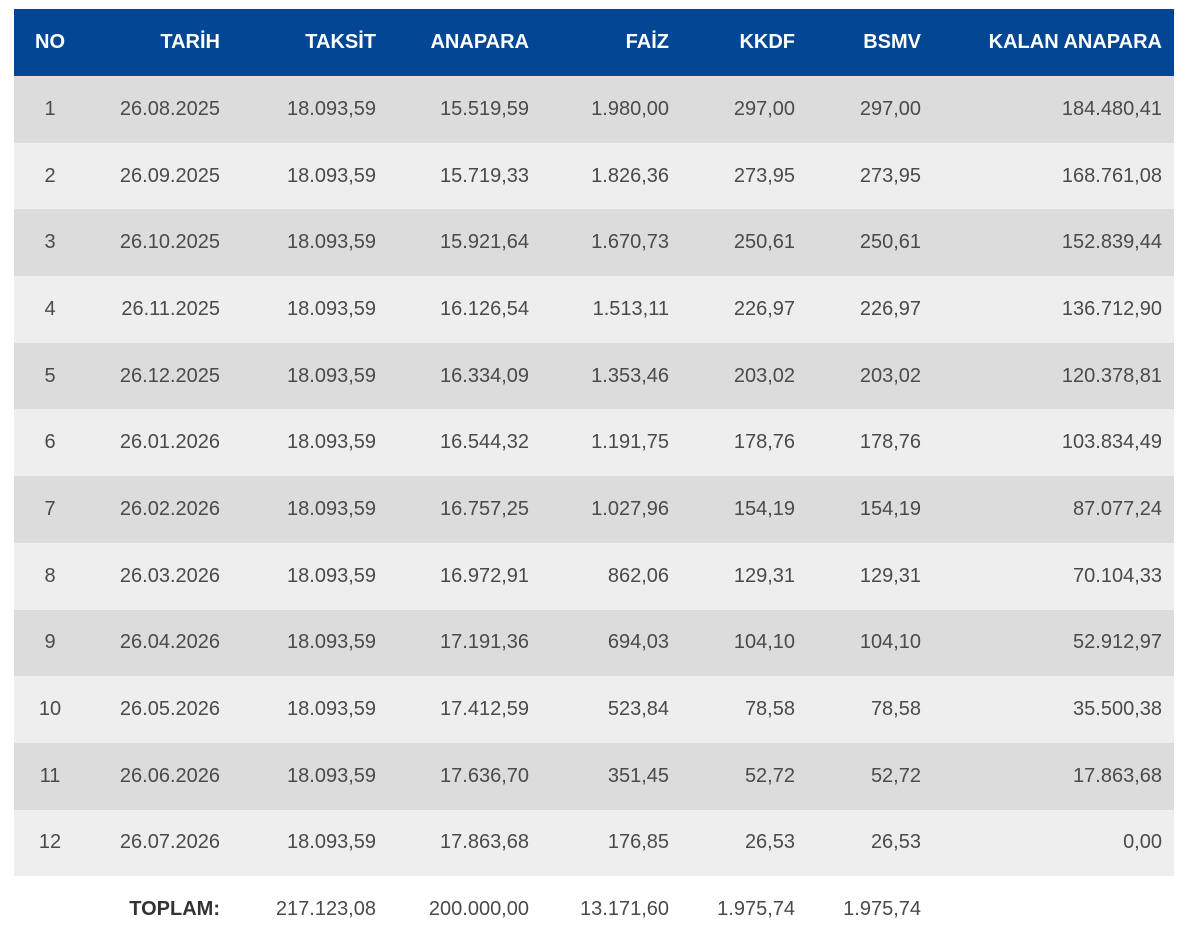  I want to click on totals-empty-cell, so click(50, 909).